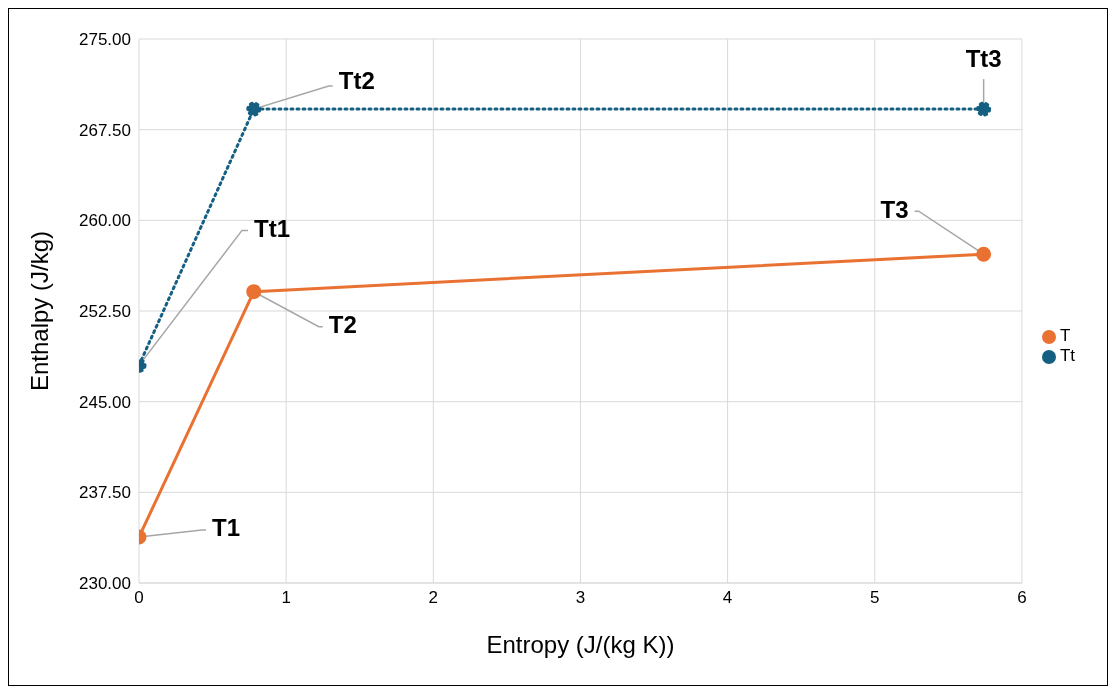  I want to click on y-tick-label: 245.00, so click(105, 402).